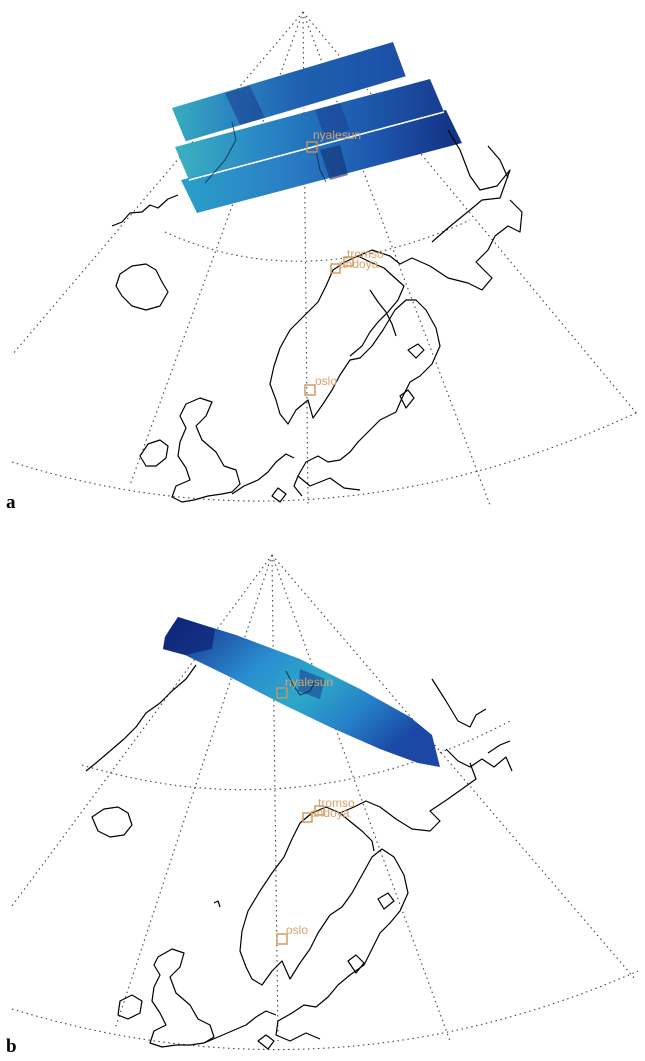 The height and width of the screenshot is (1061, 645). I want to click on site-label-andoya-a: andoya, so click(359, 264).